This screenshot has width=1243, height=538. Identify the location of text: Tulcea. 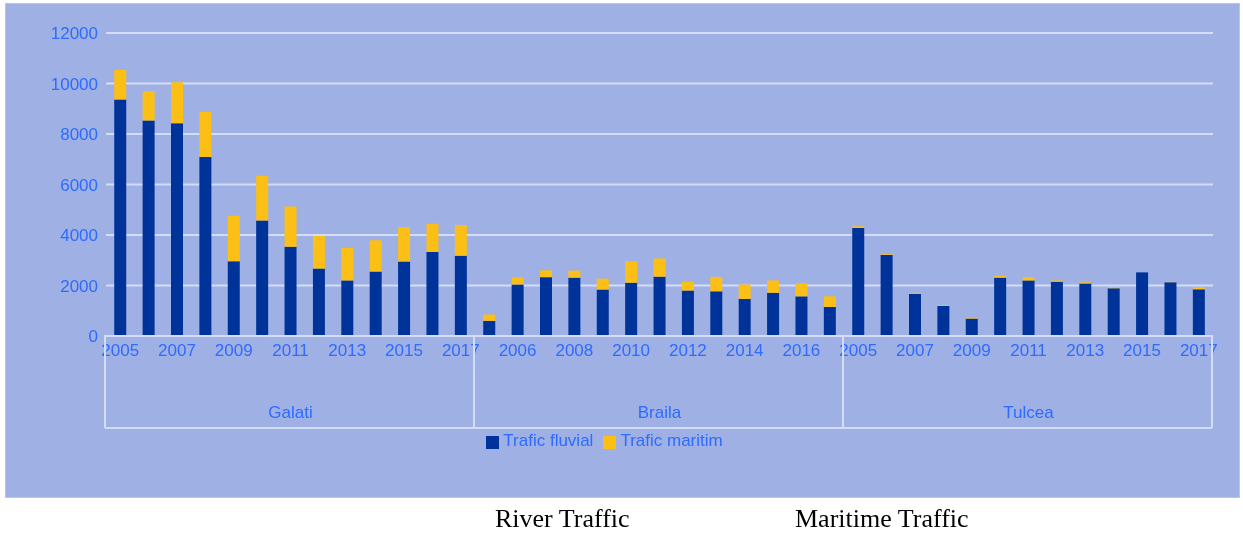
(1029, 413).